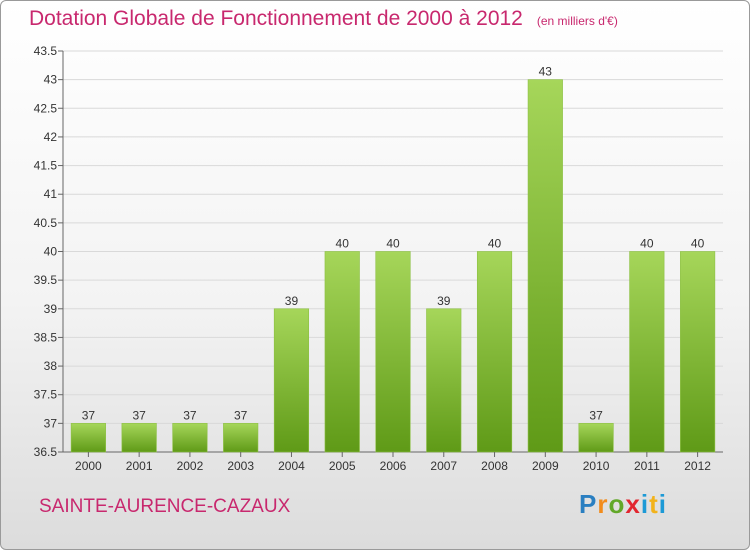 The height and width of the screenshot is (550, 750). Describe the element at coordinates (291, 466) in the screenshot. I see `x-tick-label: 2004` at that location.